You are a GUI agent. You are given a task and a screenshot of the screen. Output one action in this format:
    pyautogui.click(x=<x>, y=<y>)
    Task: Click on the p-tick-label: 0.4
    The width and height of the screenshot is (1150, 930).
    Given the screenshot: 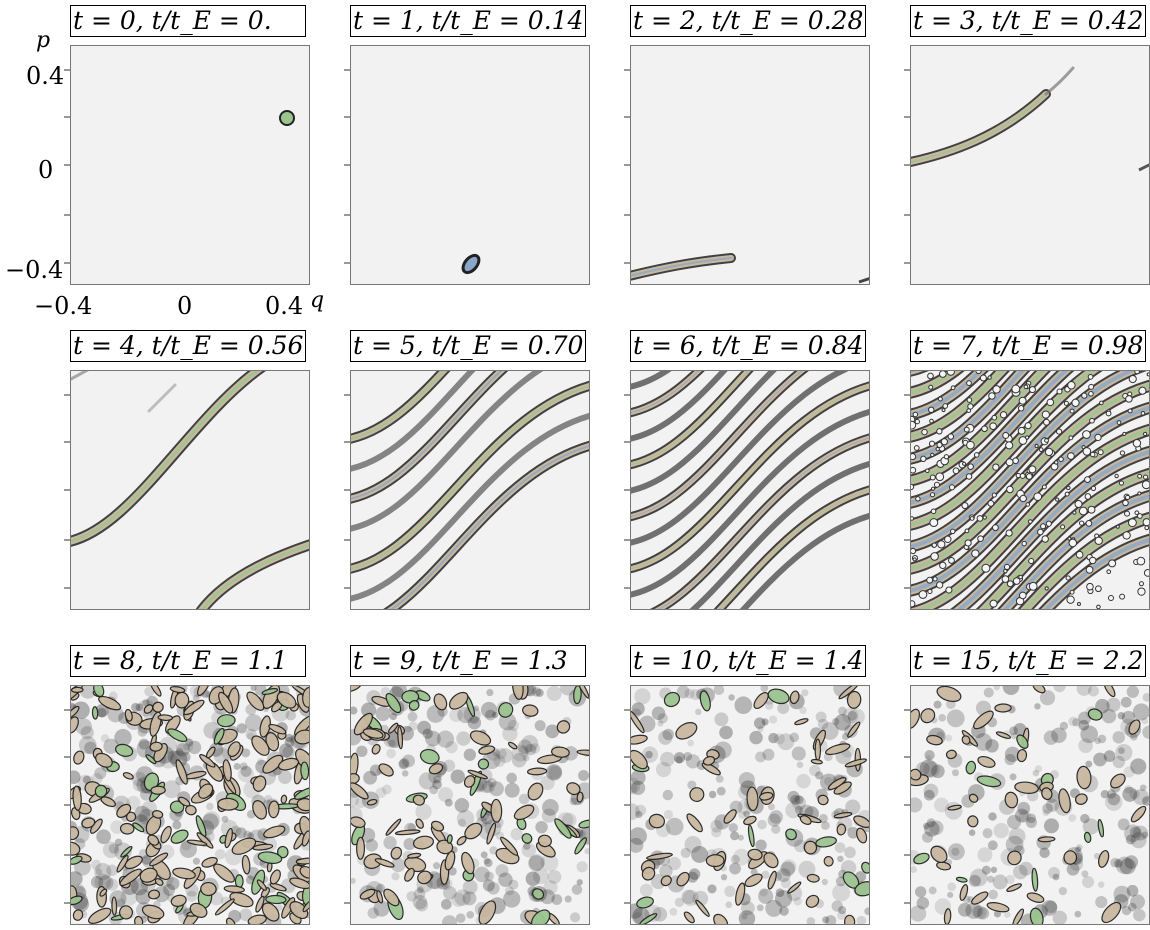 What is the action you would take?
    pyautogui.click(x=45, y=76)
    